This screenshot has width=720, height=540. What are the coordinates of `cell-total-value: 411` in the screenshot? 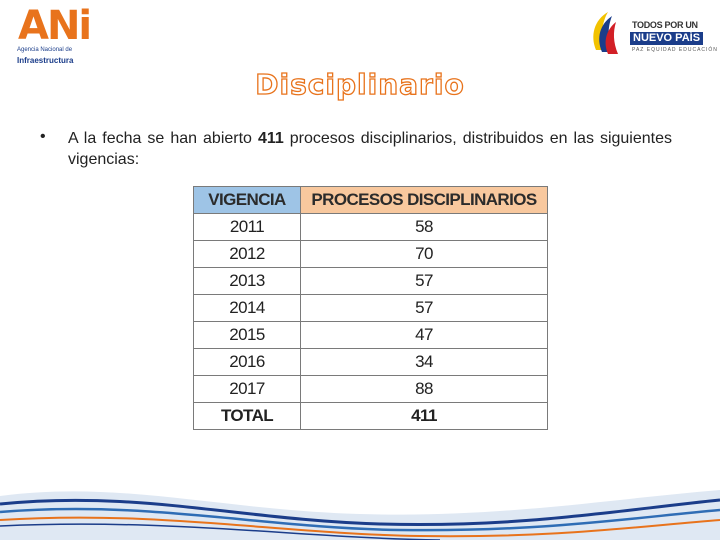 It's located at (424, 416).